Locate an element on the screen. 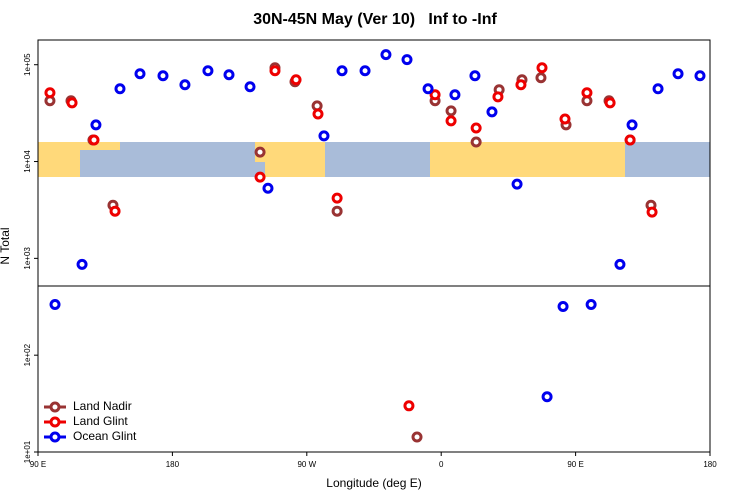  x-tick-label: 90 W is located at coordinates (306, 464).